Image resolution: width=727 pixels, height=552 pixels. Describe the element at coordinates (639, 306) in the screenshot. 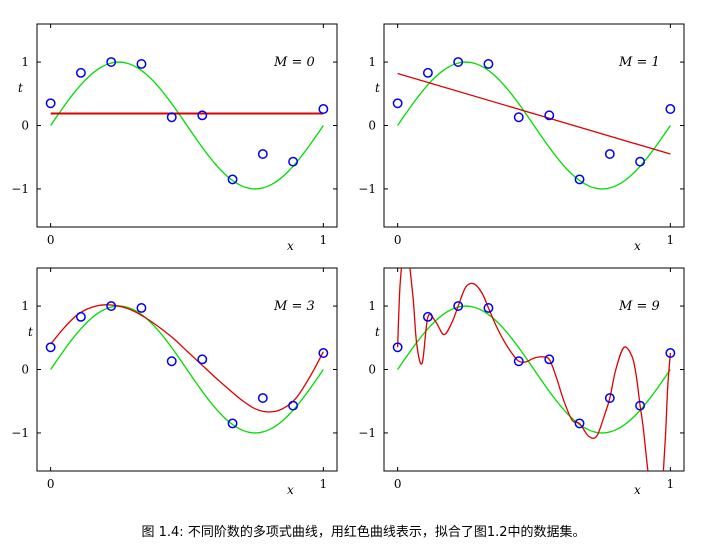

I see `model-order-label: M = 9` at that location.